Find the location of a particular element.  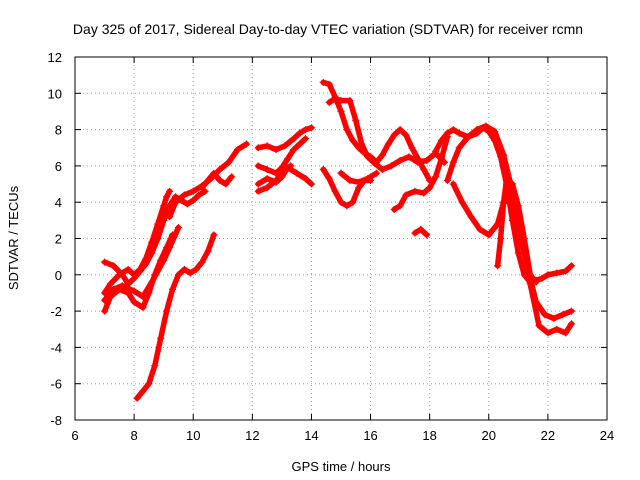

y-tick-label: 8 is located at coordinates (58, 130).